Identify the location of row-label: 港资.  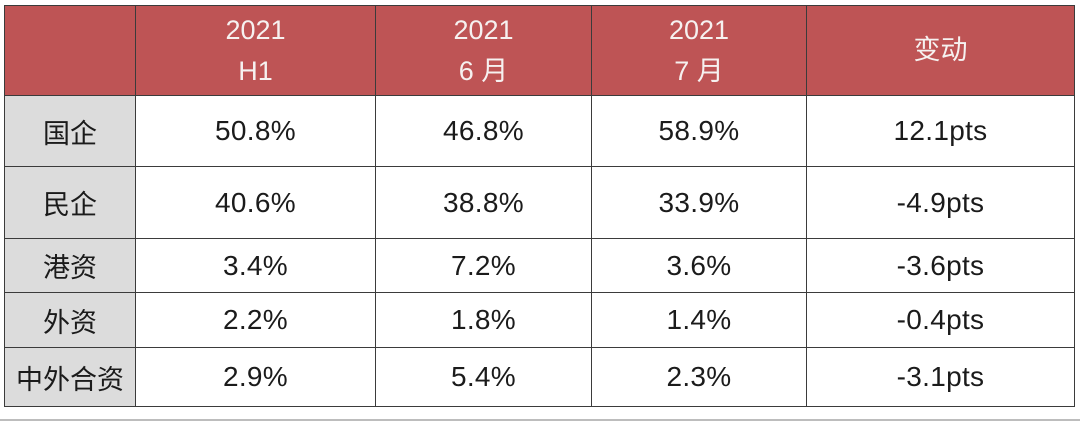
(70, 265).